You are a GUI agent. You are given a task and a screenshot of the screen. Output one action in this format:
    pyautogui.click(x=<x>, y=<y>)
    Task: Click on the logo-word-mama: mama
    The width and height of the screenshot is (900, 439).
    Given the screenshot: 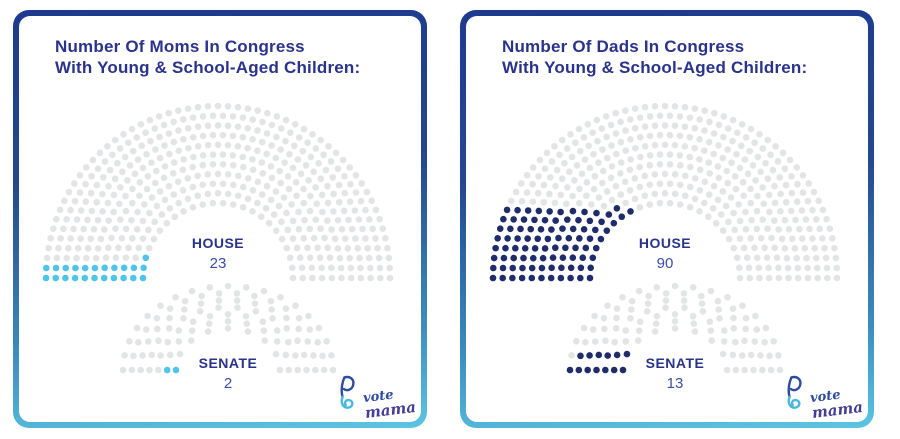 What is the action you would take?
    pyautogui.click(x=390, y=410)
    